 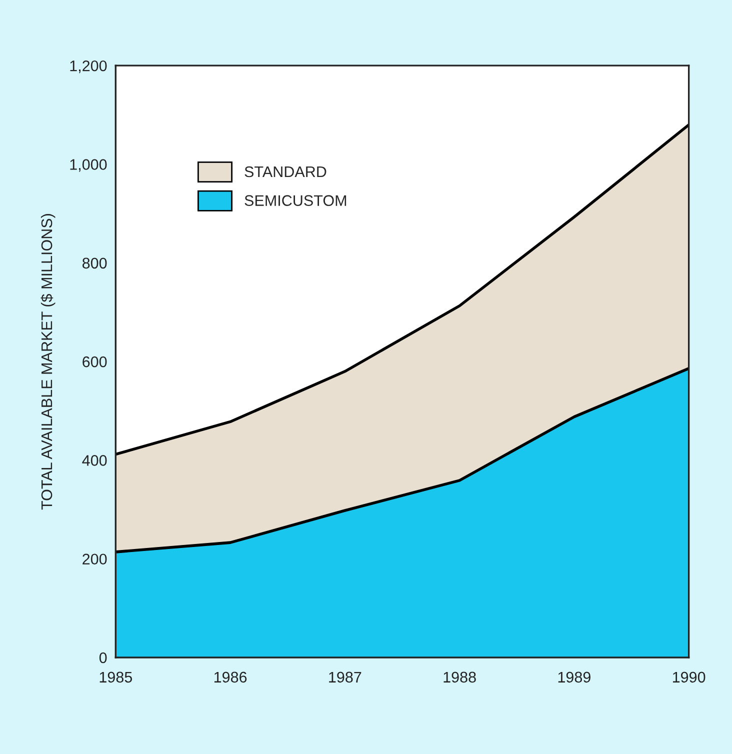 I want to click on x-tick-label: 1988, so click(x=460, y=677).